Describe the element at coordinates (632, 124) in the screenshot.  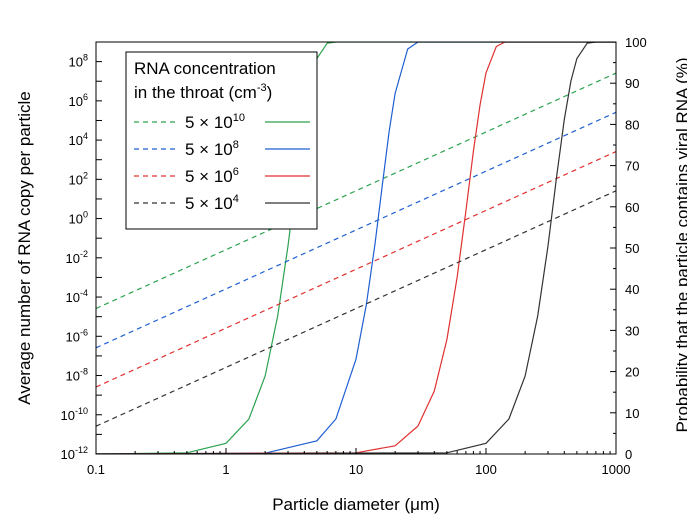
I see `y-right-tick-label: 80` at that location.